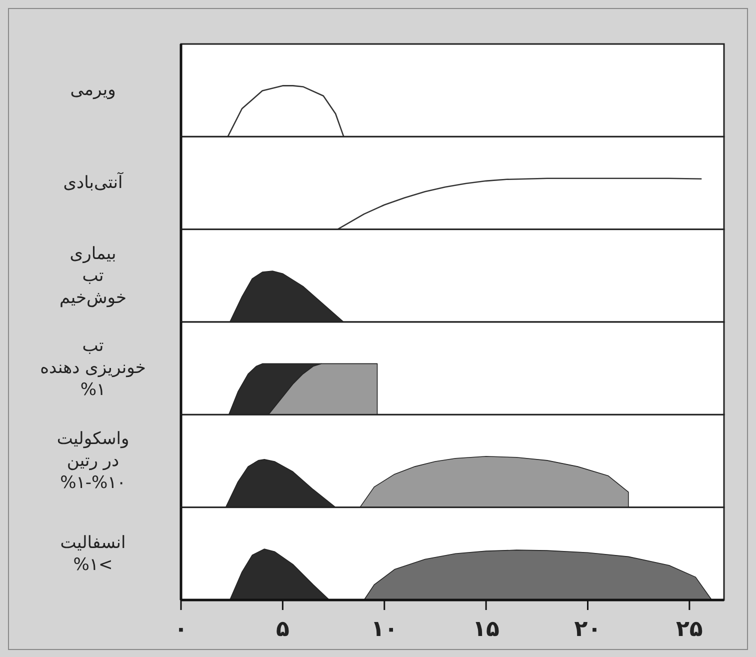  Describe the element at coordinates (93, 461) in the screenshot. I see `y-axis-title: واسکولیت در رتین %۱-%۱۰` at that location.